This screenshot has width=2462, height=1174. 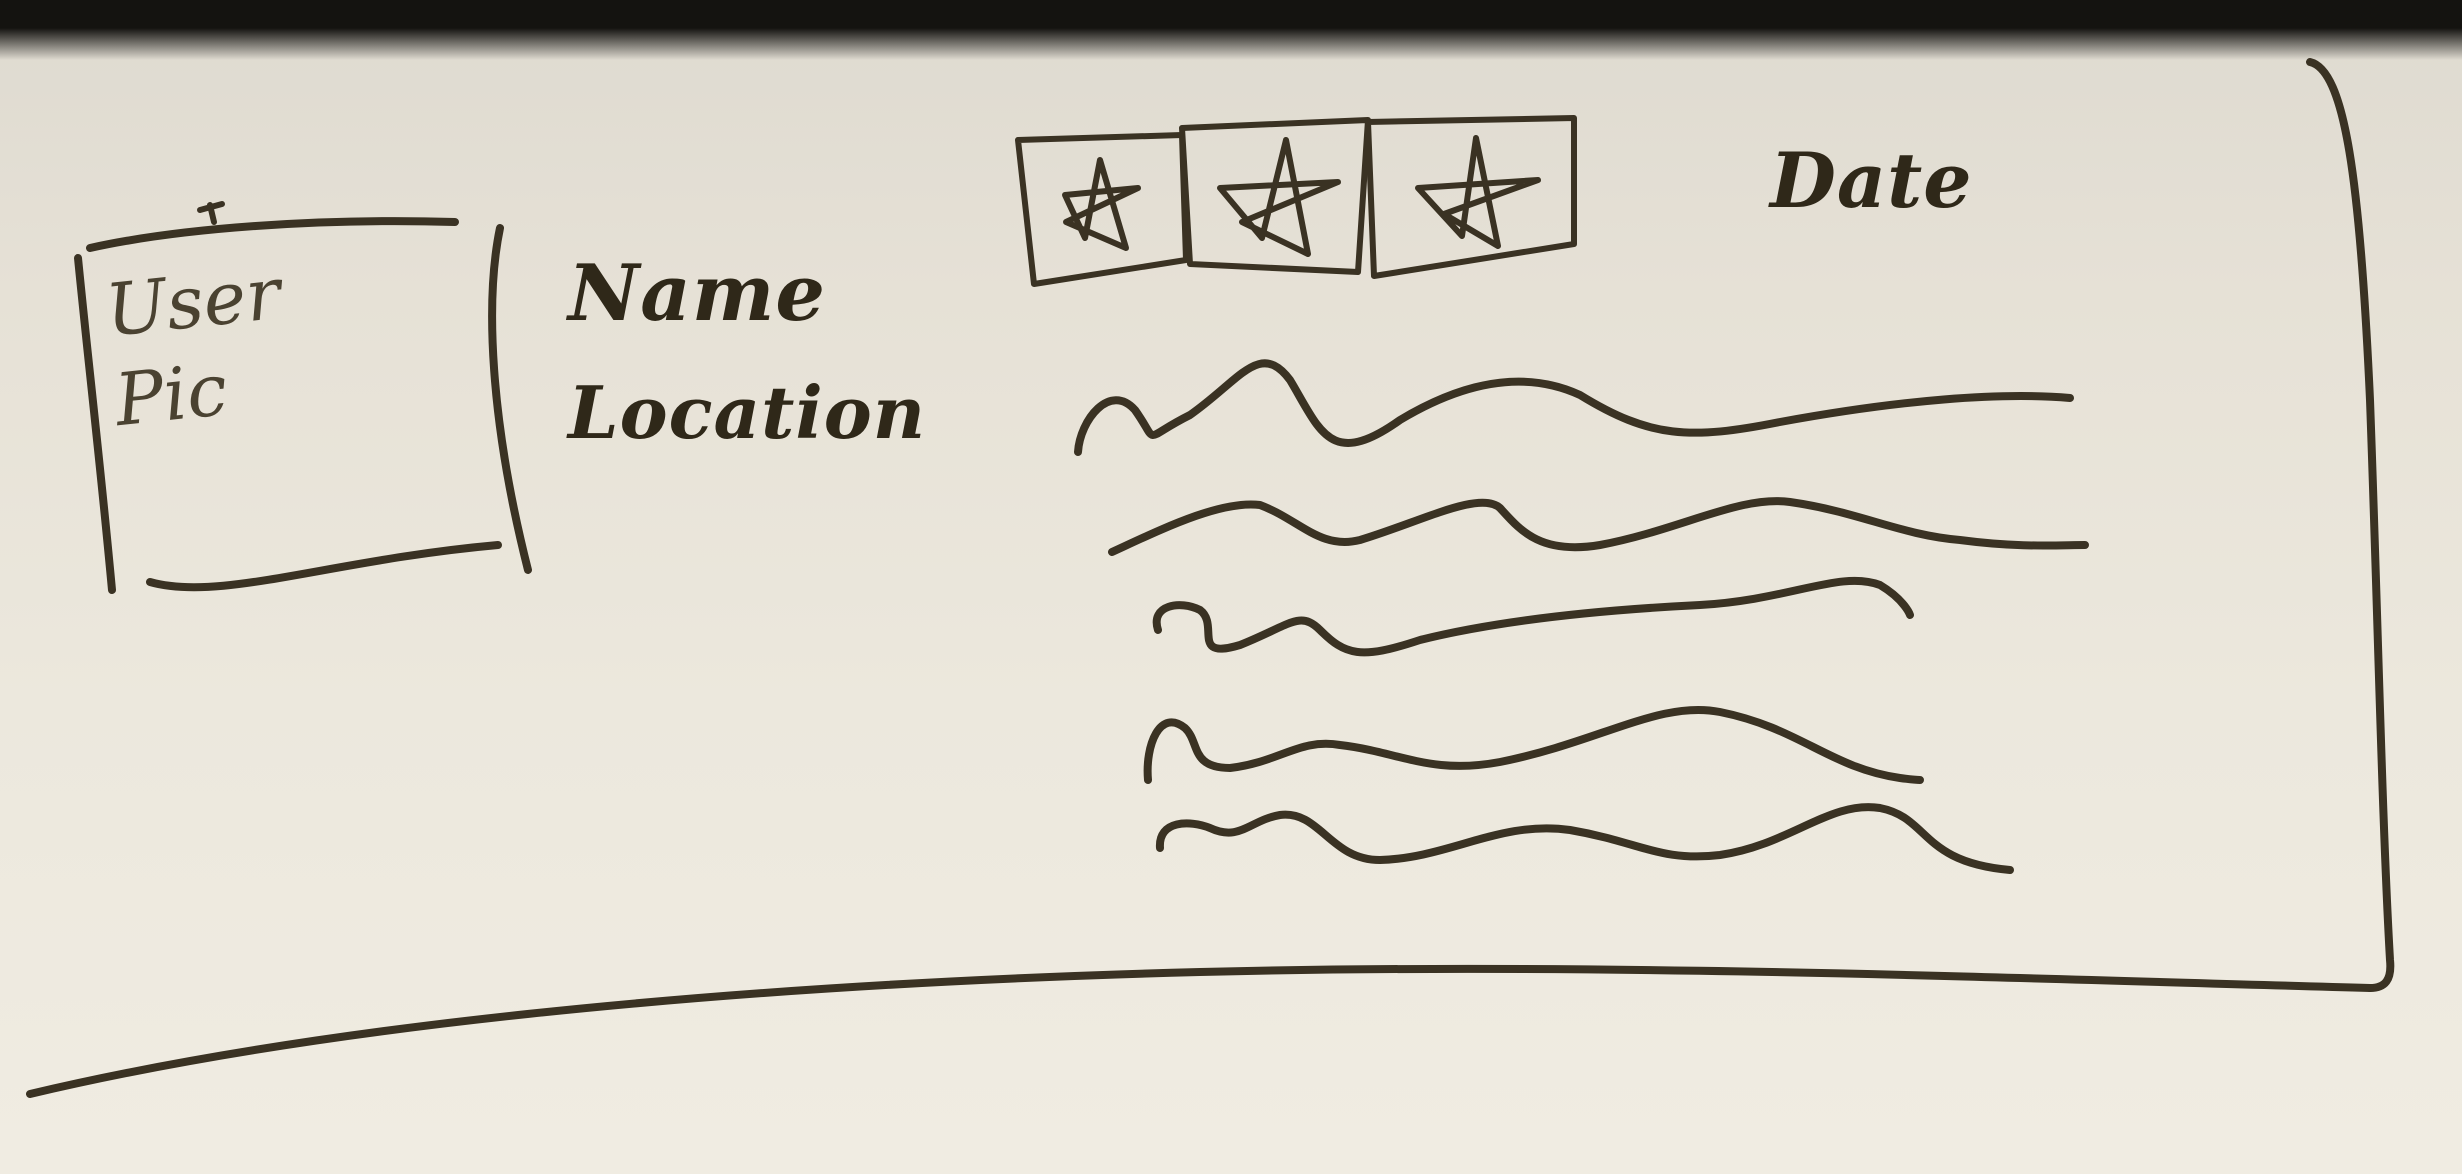 I want to click on star-rating, so click(x=1296, y=201).